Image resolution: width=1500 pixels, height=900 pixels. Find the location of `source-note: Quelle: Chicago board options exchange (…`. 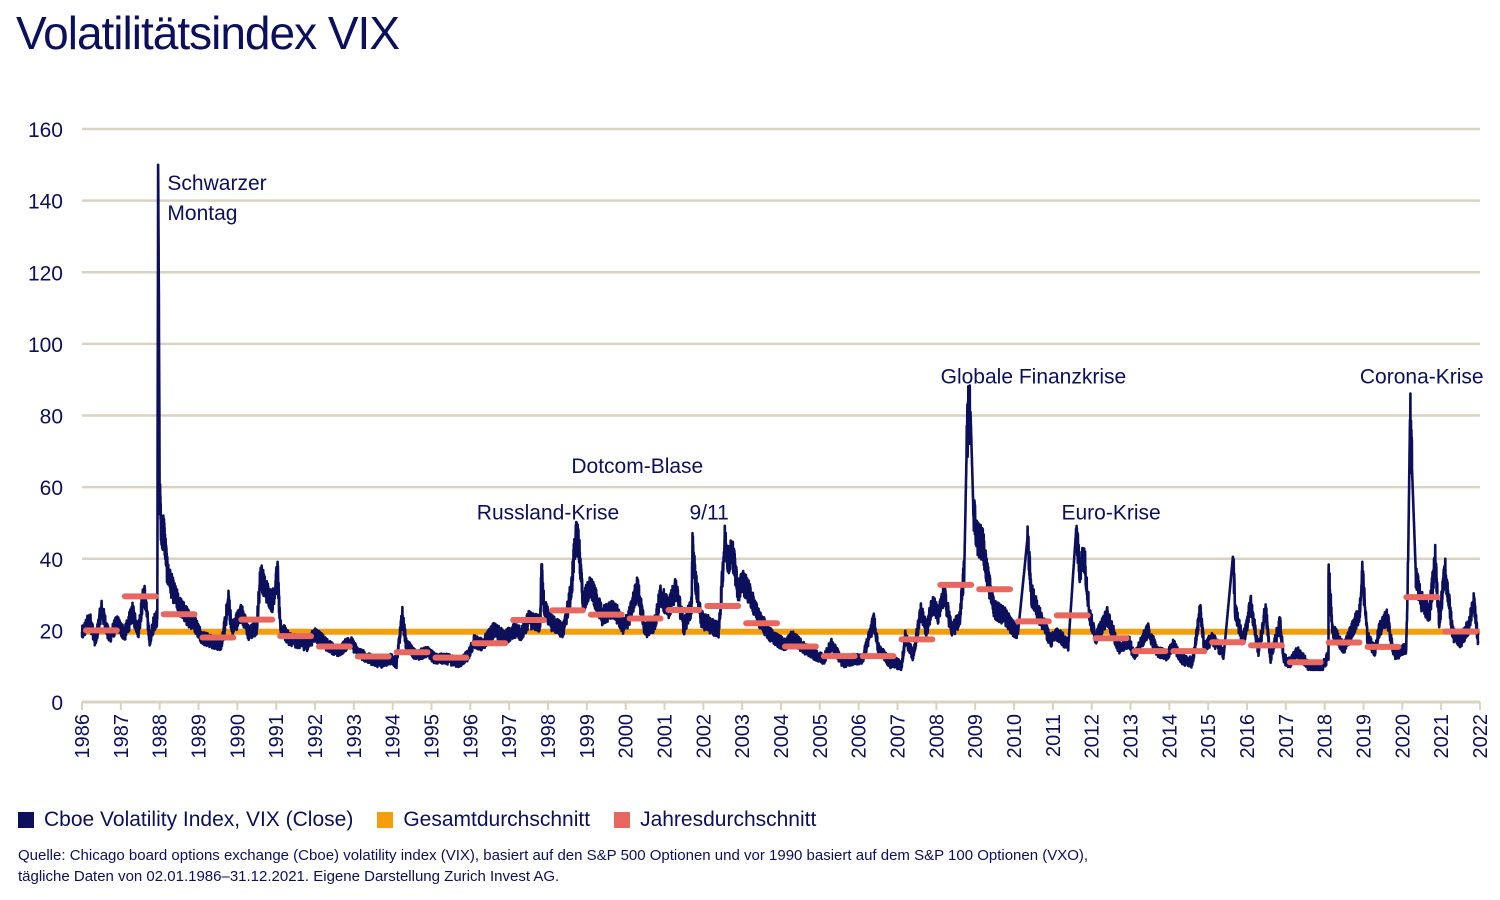

source-note: Quelle: Chicago board options exchange (… is located at coordinates (748, 866).